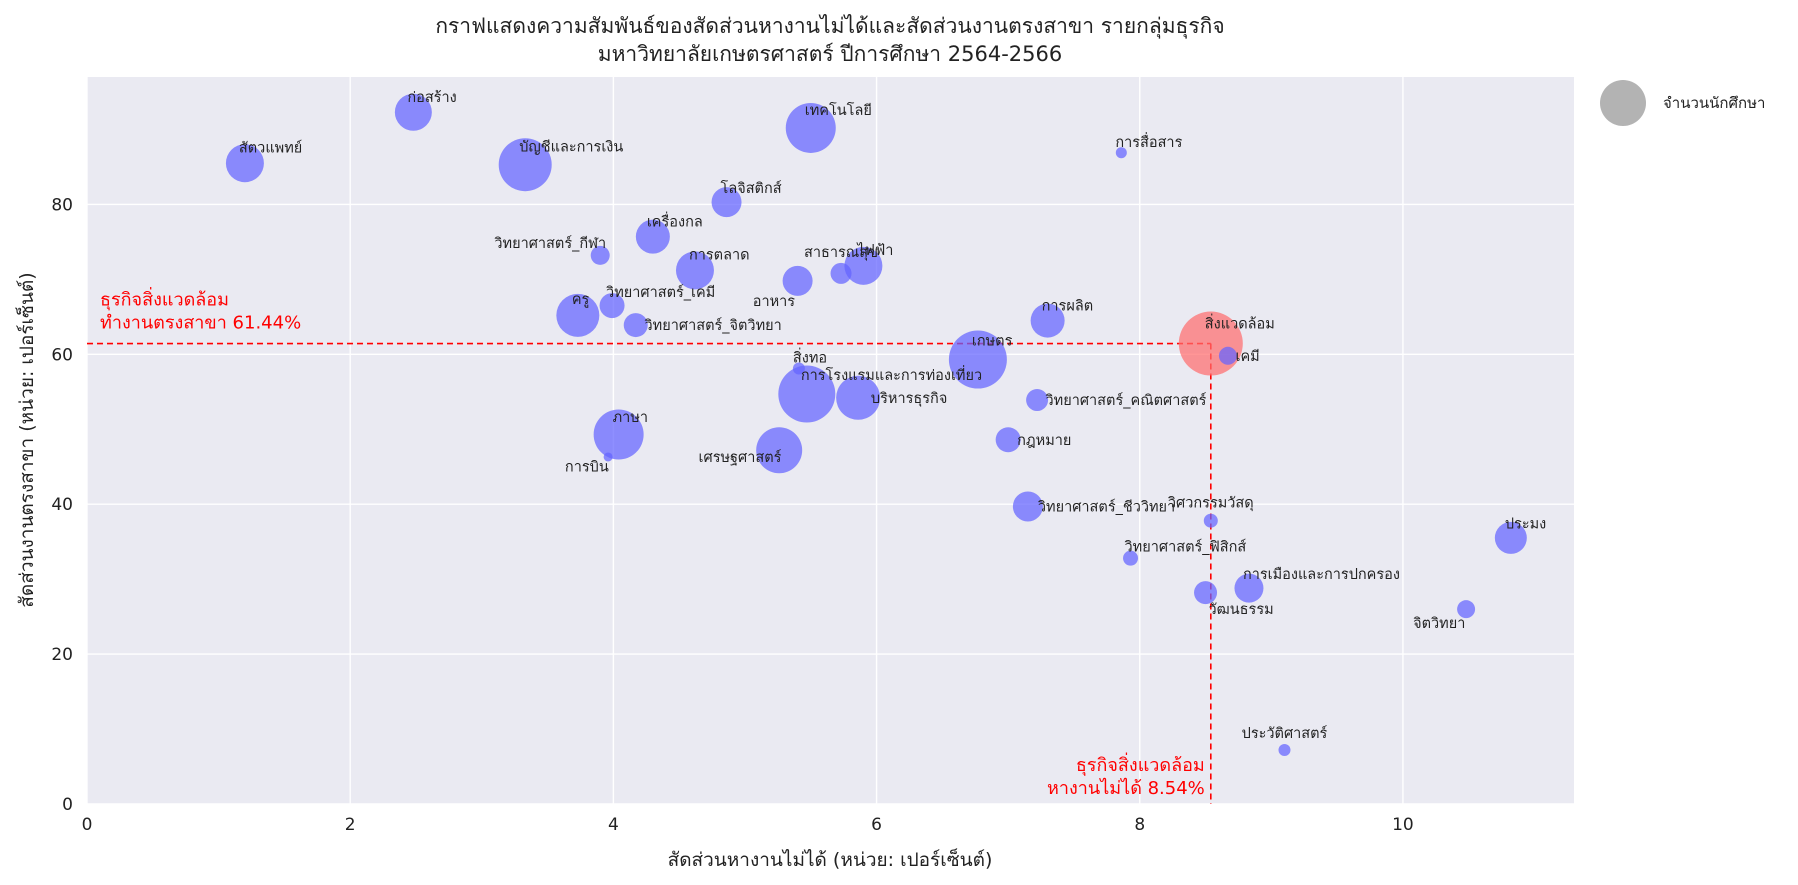 This screenshot has height=885, width=1798. What do you see at coordinates (1525, 524) in the screenshot?
I see `point-label: ประมง` at bounding box center [1525, 524].